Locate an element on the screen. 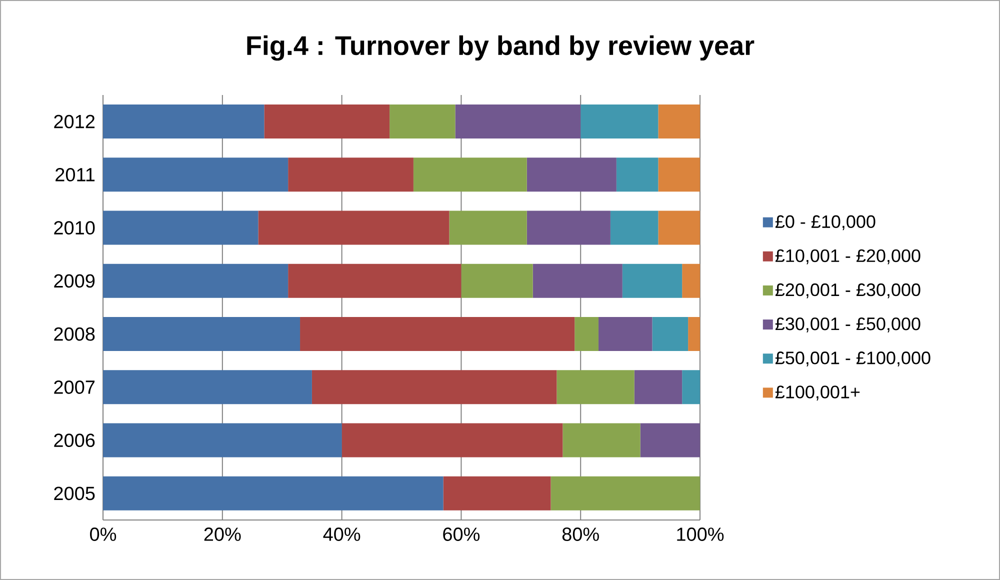 This screenshot has width=1000, height=580. y-tick-label: 2008 is located at coordinates (74, 334).